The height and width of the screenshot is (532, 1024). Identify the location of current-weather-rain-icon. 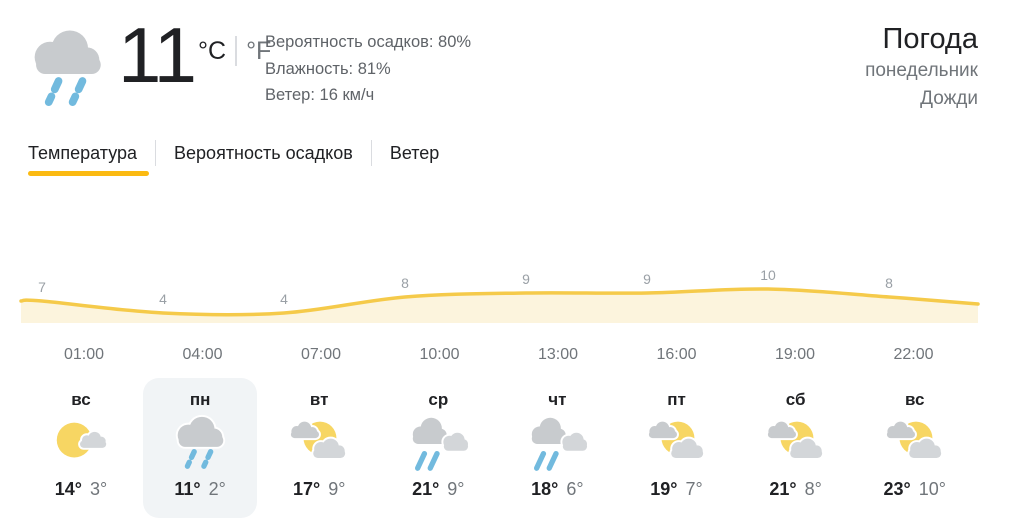
(67, 67).